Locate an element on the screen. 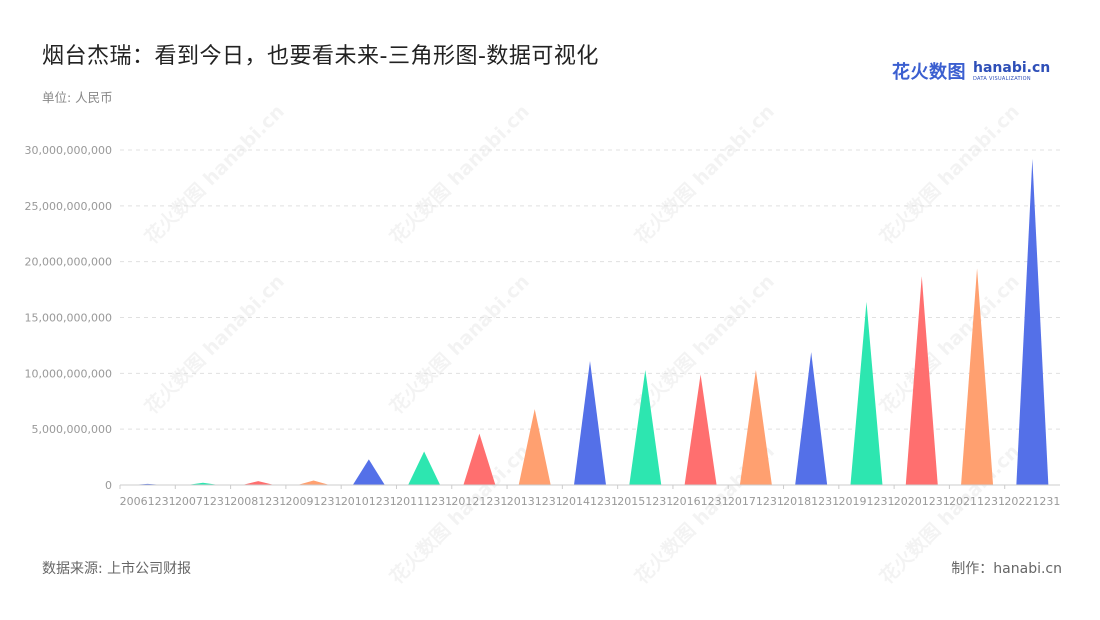  x-tick-label: 20101231 is located at coordinates (369, 501).